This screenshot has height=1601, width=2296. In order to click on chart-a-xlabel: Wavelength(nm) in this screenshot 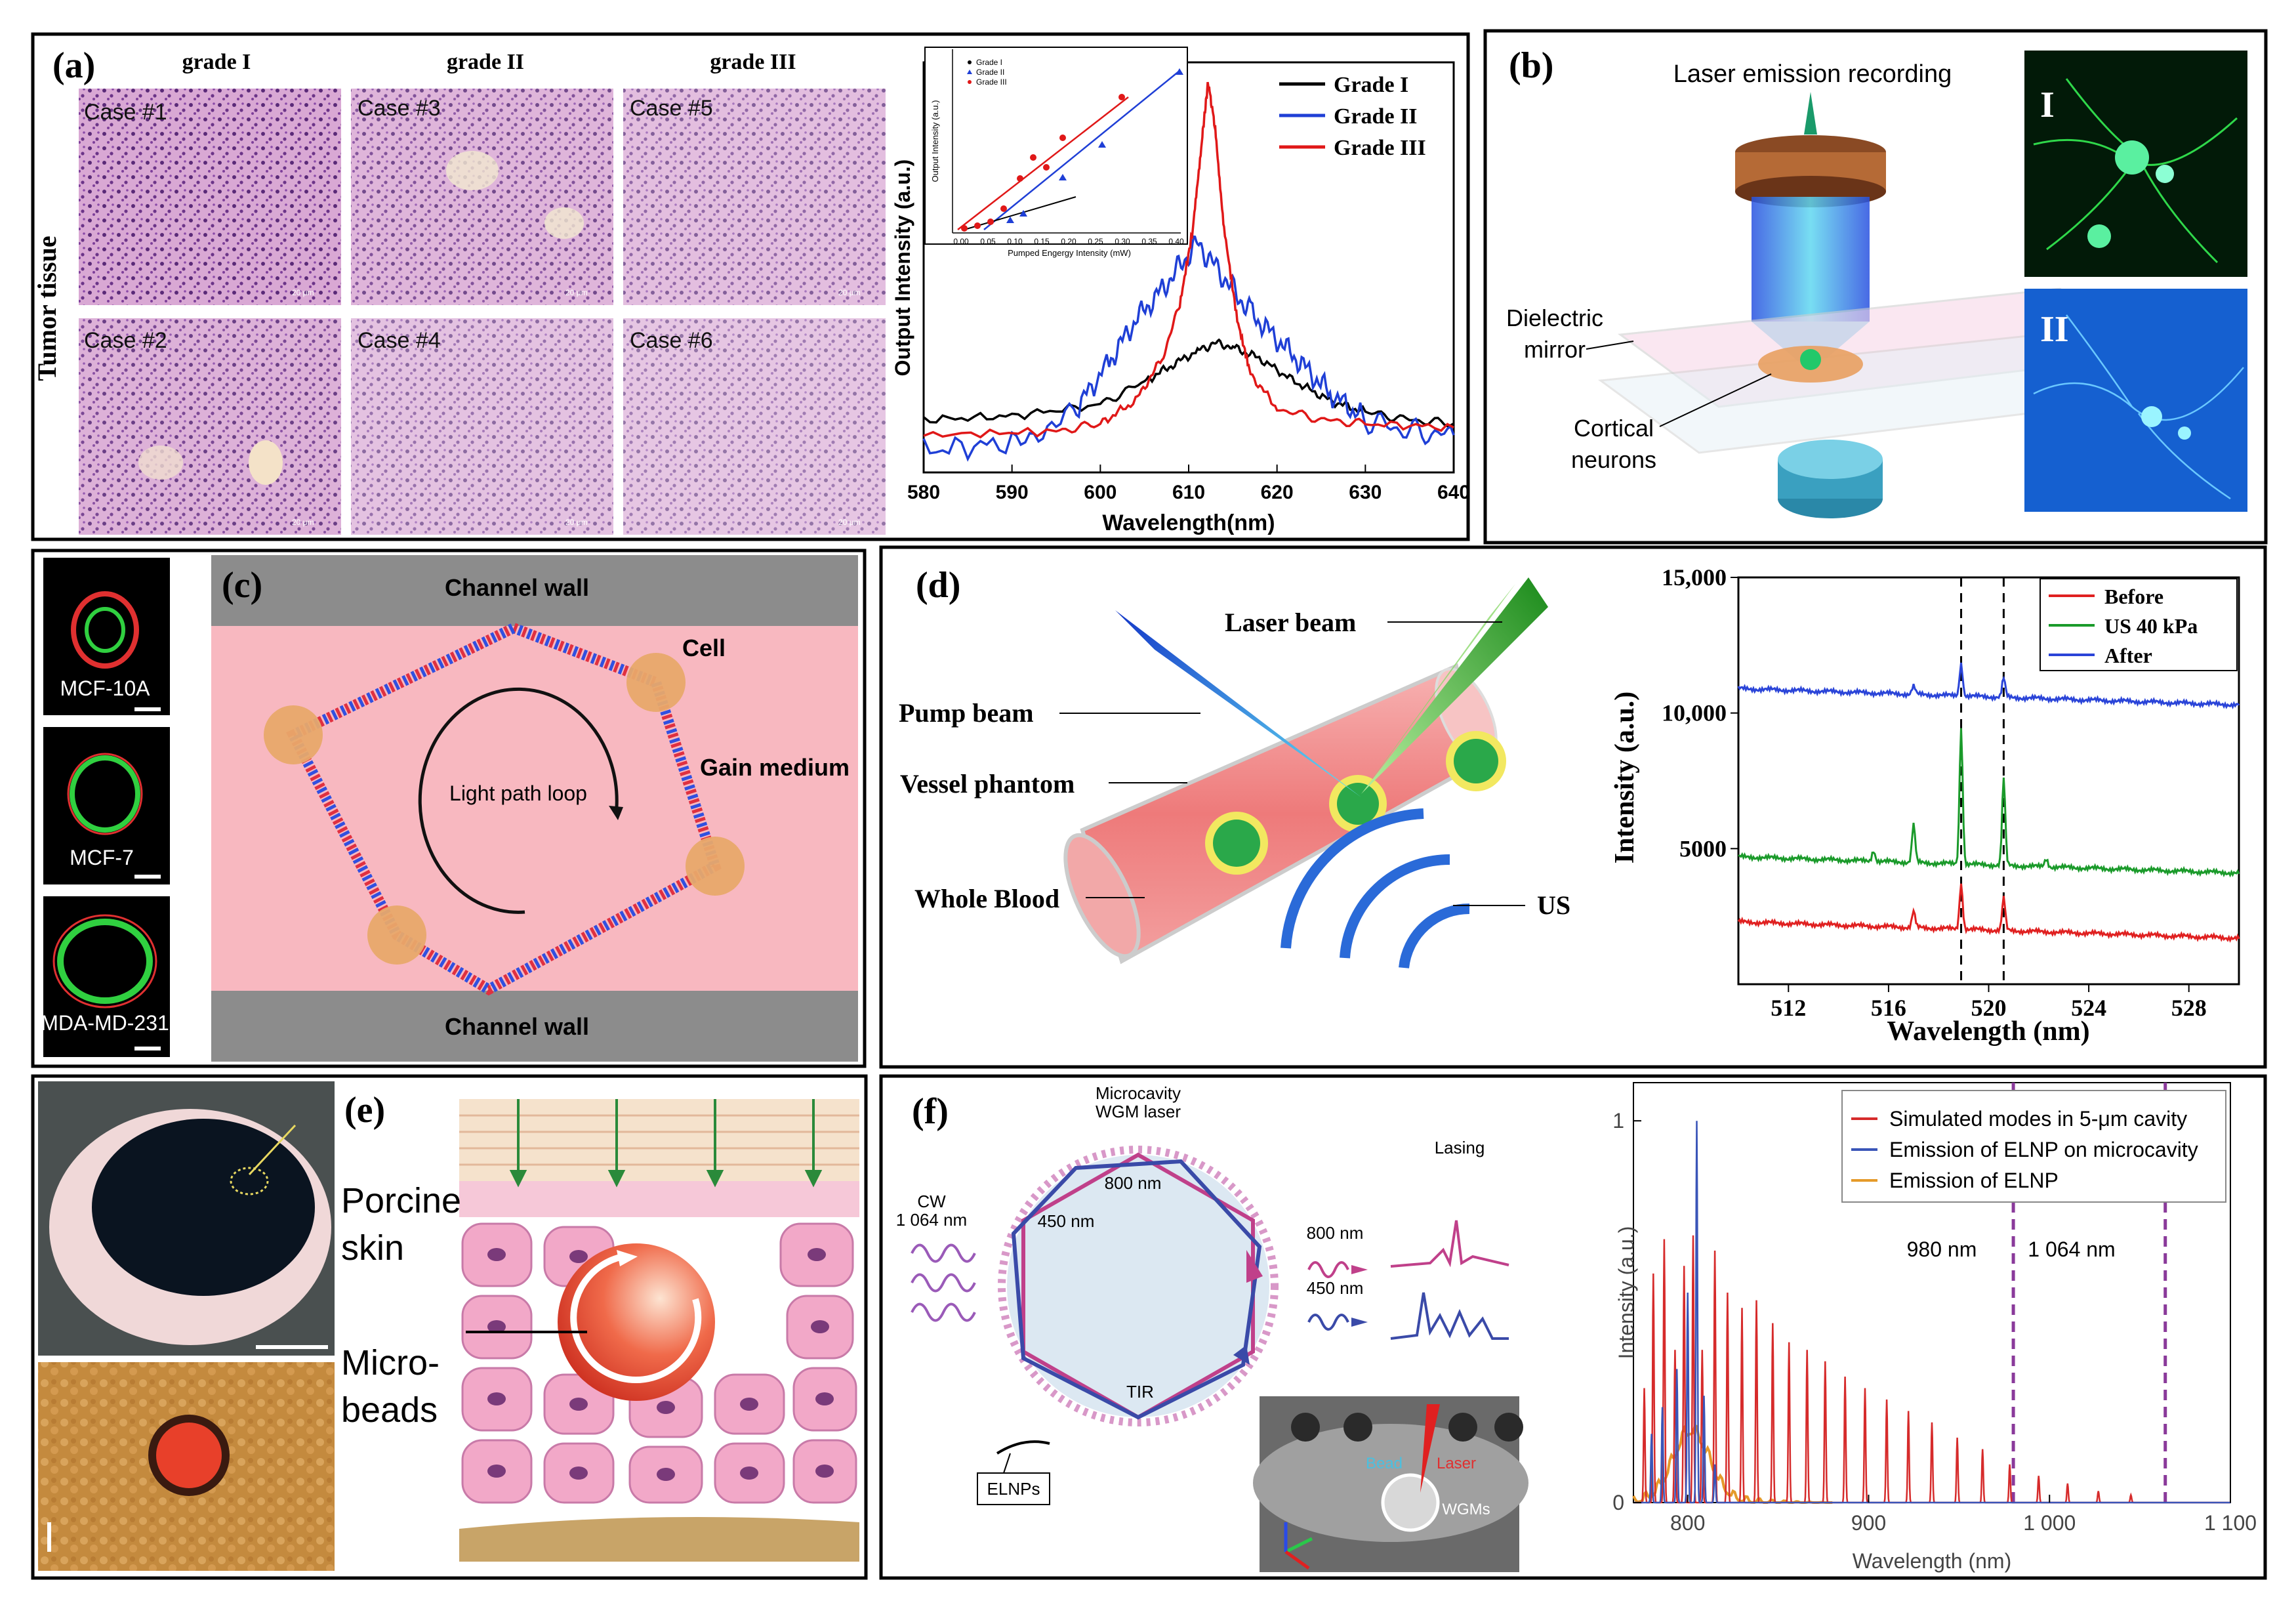, I will do `click(1188, 522)`.